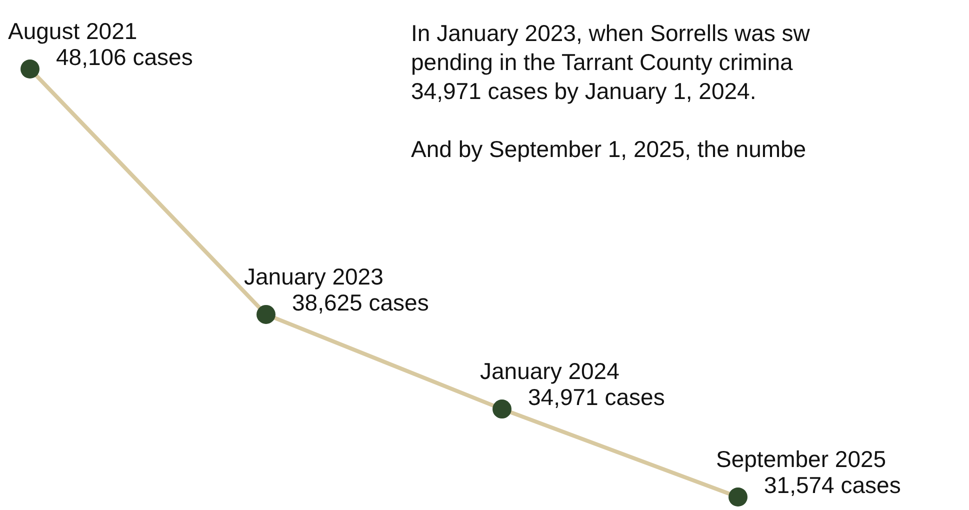 Image resolution: width=969 pixels, height=510 pixels. I want to click on annotation: 34,971 cases by January 1, 2024., so click(583, 91).